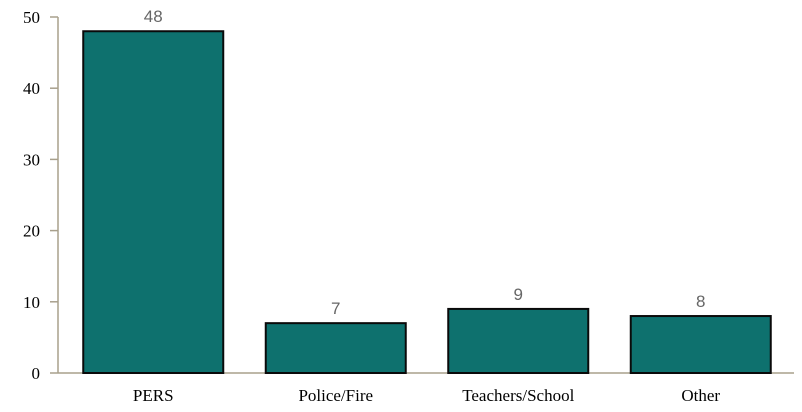 This screenshot has height=412, width=802. I want to click on value-label: 48, so click(153, 16).